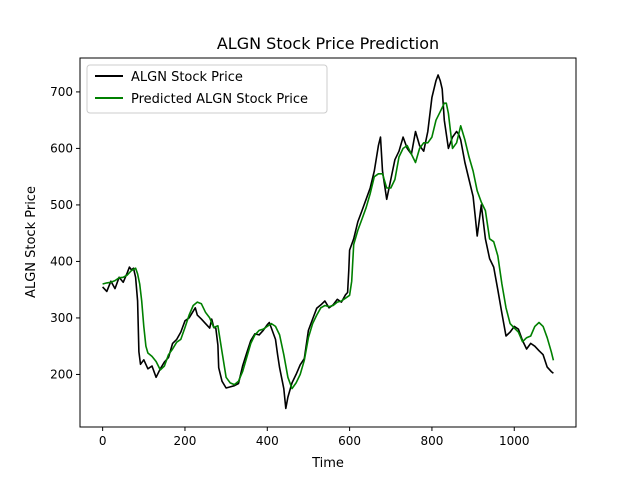 This screenshot has height=480, width=640. What do you see at coordinates (61, 261) in the screenshot?
I see `y-tick-label: 400` at bounding box center [61, 261].